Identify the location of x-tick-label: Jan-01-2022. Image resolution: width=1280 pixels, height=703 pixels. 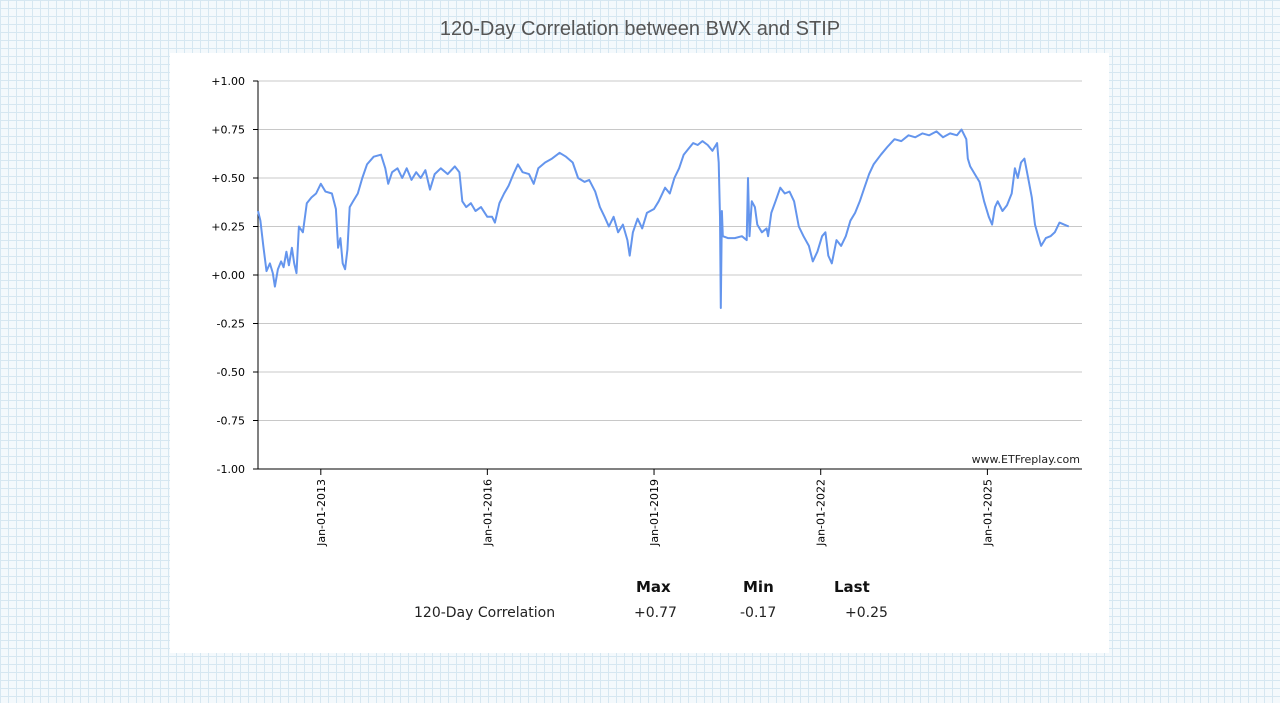
(821, 513).